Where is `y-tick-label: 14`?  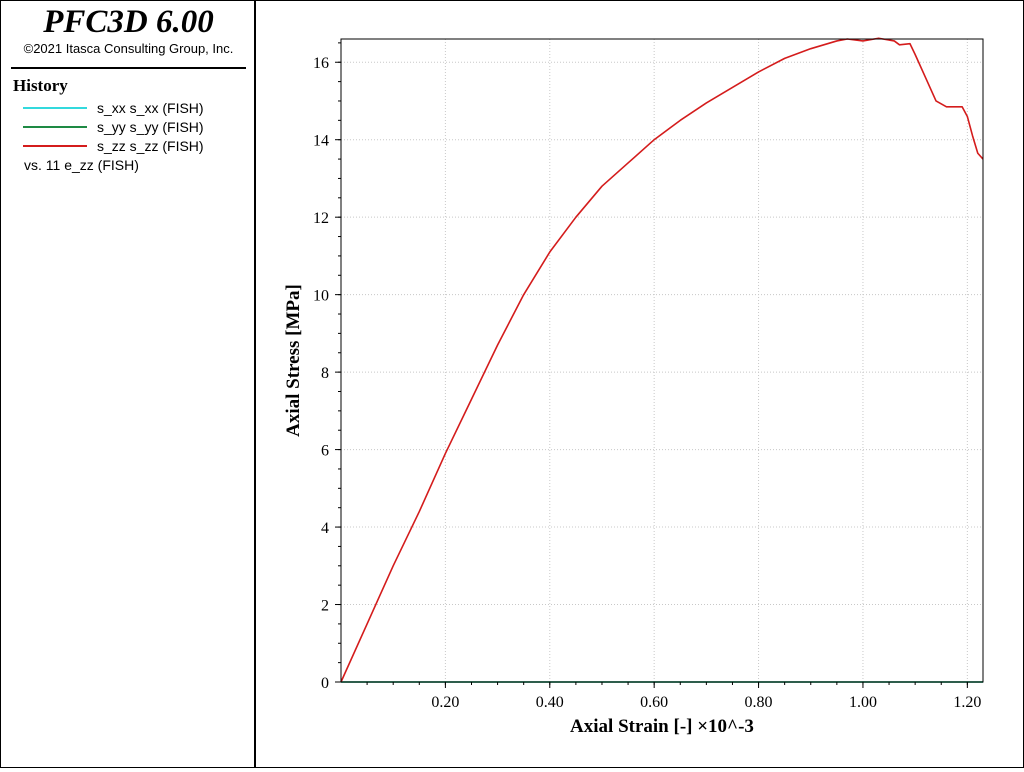
y-tick-label: 14 is located at coordinates (321, 141).